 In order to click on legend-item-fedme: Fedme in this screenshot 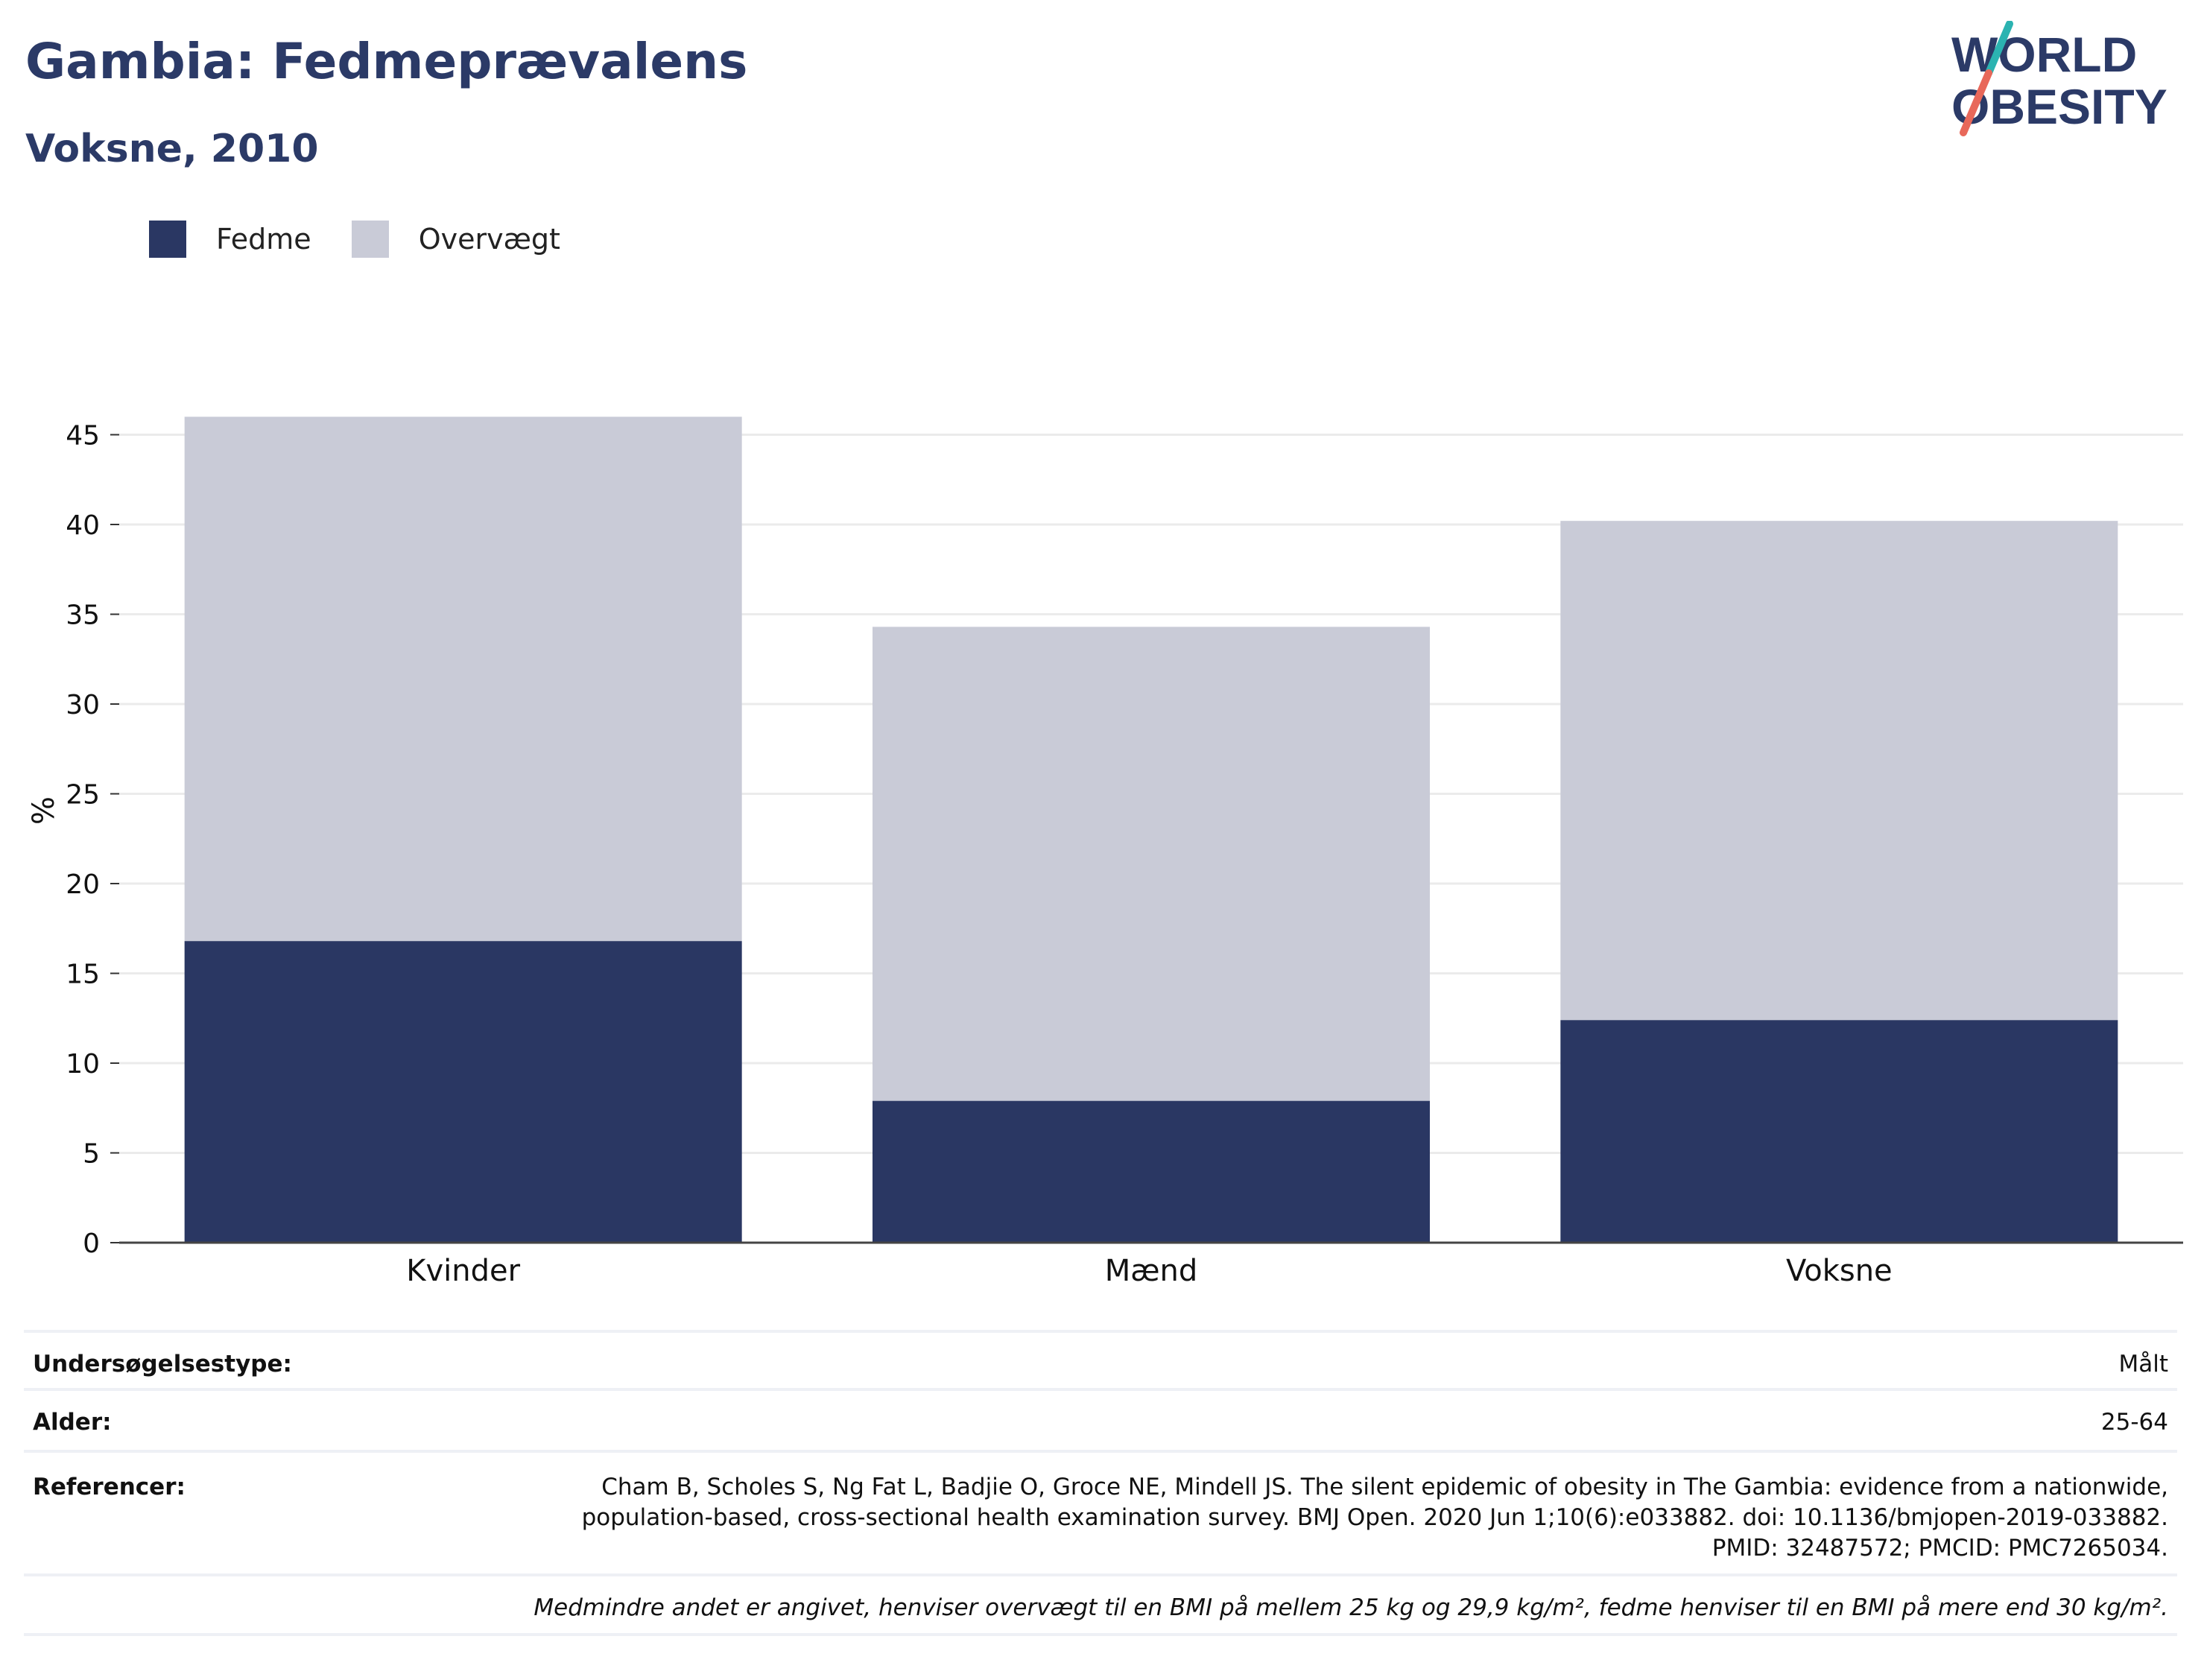, I will do `click(230, 239)`.